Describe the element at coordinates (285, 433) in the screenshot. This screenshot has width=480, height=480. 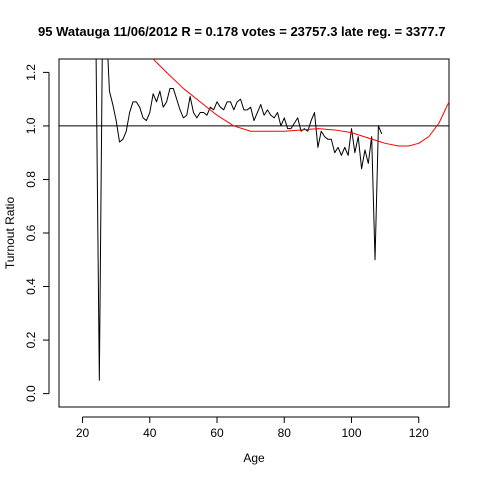
I see `x-tick-label: 80` at that location.